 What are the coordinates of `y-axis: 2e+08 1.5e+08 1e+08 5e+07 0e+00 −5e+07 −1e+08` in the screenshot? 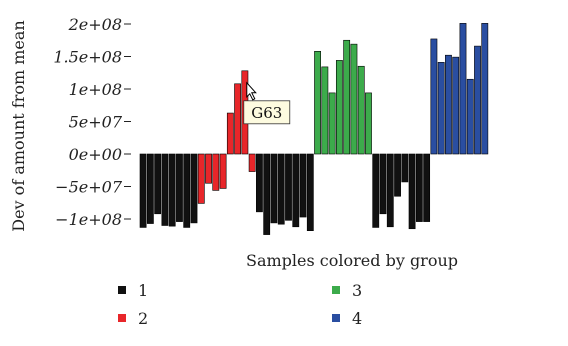 It's located at (92, 122).